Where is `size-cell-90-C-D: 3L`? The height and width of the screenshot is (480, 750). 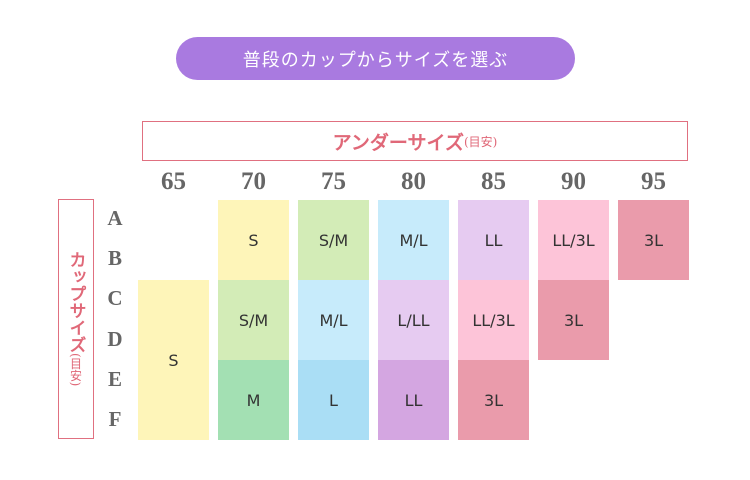 size-cell-90-C-D: 3L is located at coordinates (573, 320).